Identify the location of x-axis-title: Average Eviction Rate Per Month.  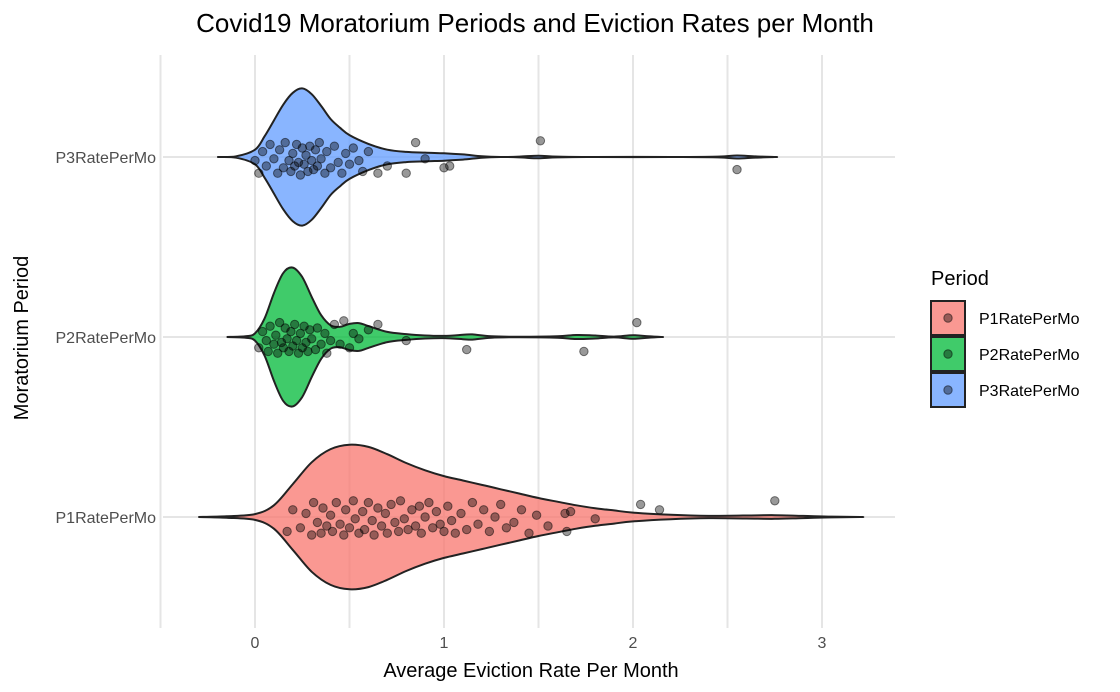
(530, 671).